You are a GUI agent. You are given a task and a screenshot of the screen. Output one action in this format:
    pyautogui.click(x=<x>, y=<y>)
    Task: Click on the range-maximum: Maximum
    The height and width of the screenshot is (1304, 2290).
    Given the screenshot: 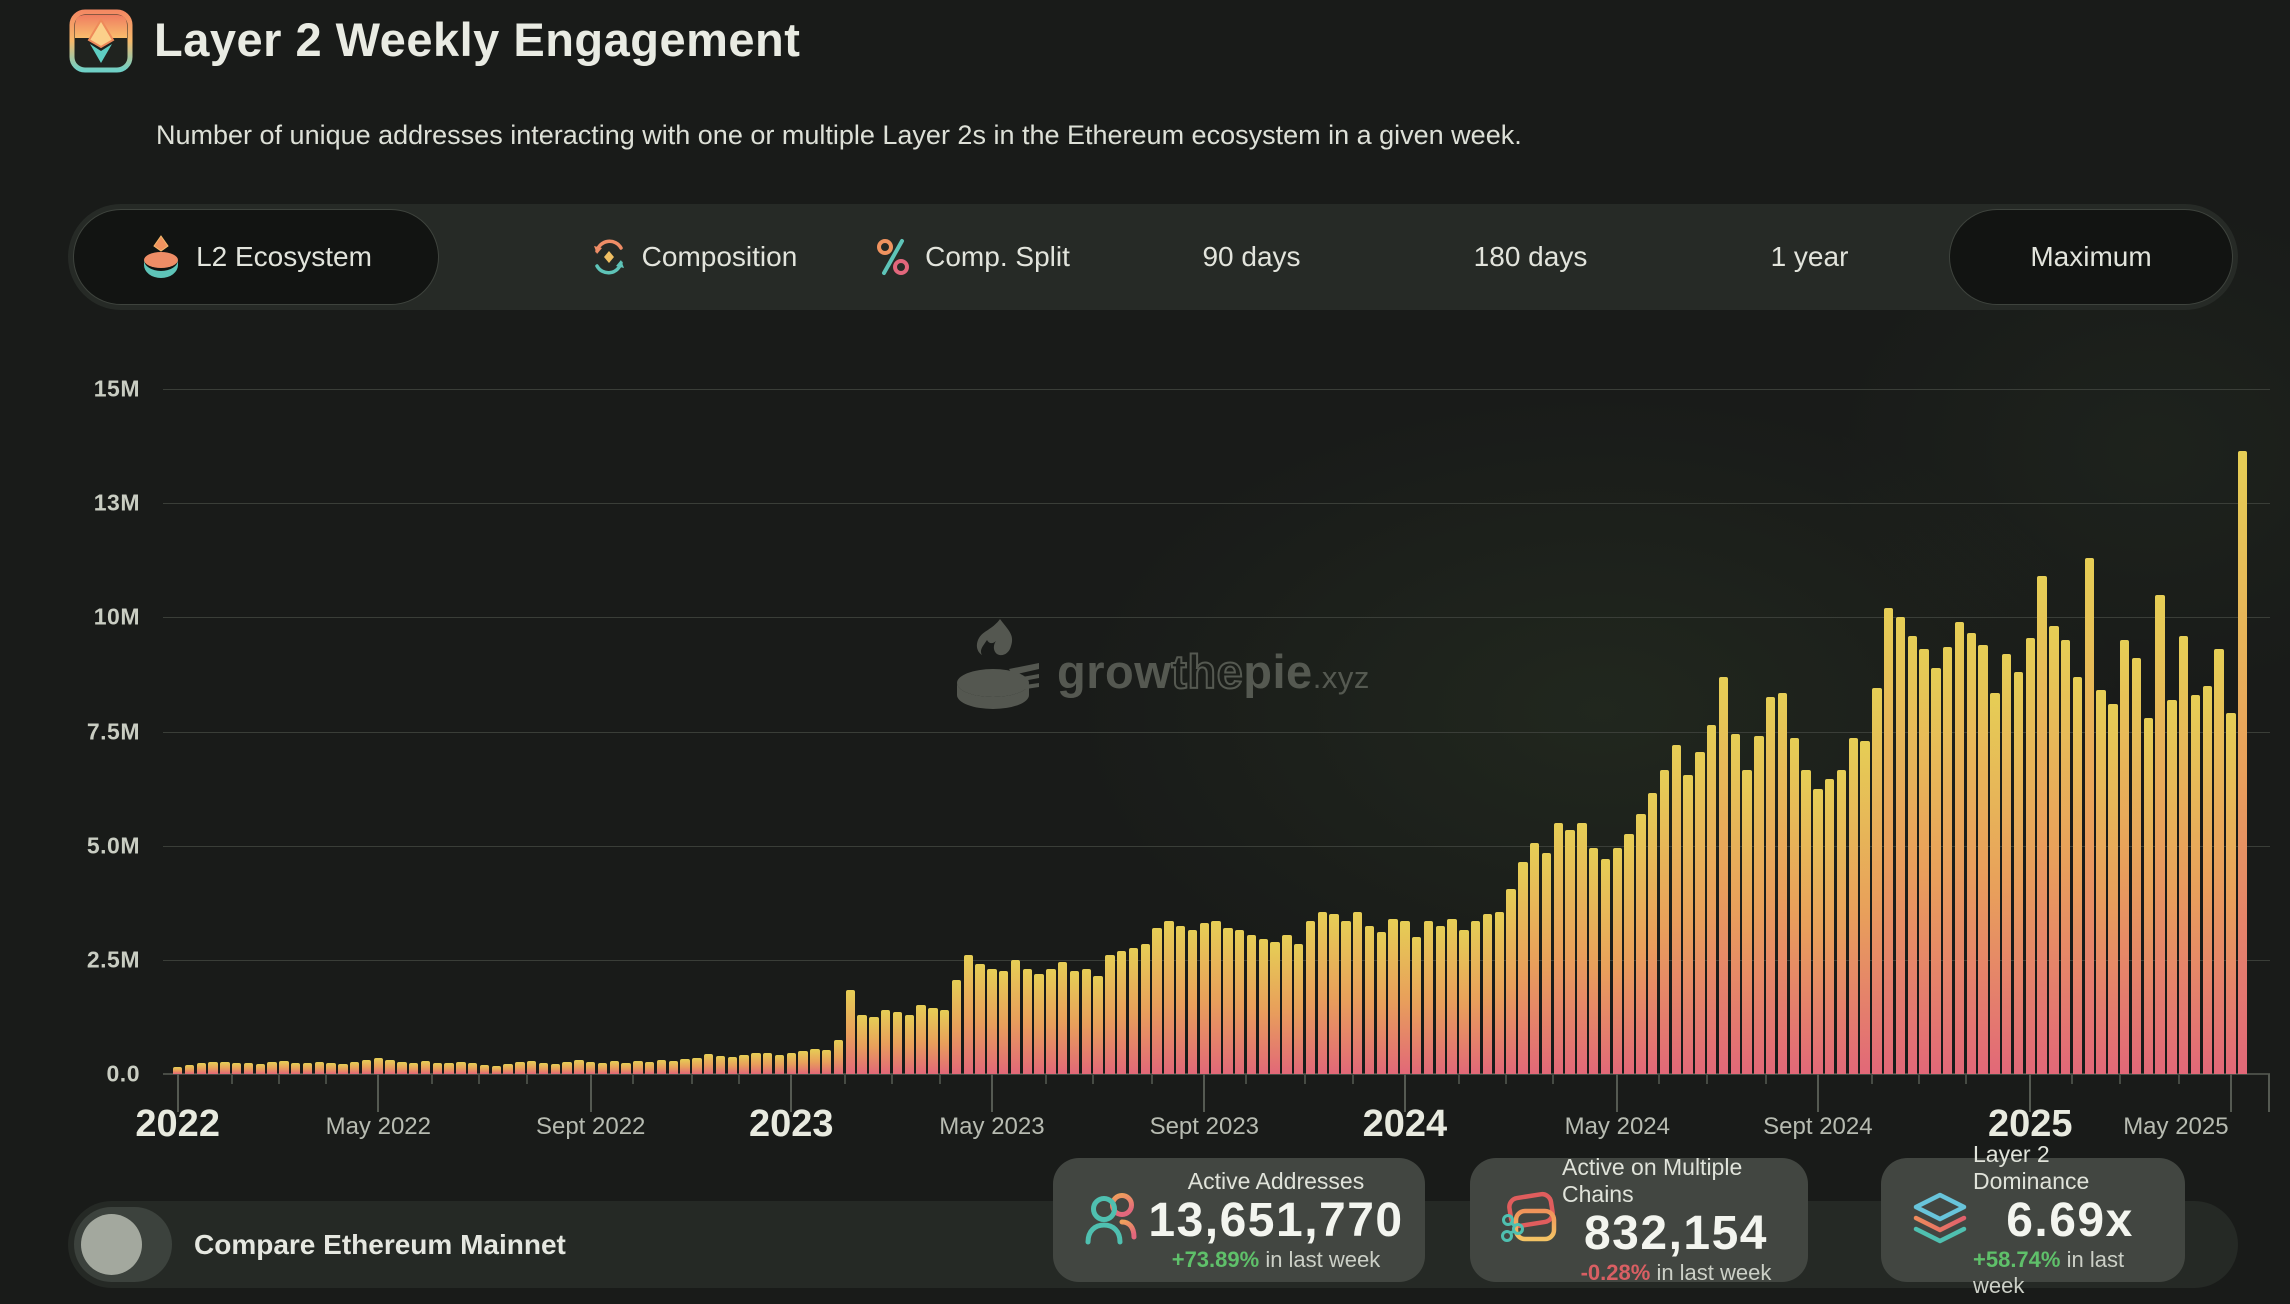 What is the action you would take?
    pyautogui.click(x=2091, y=257)
    